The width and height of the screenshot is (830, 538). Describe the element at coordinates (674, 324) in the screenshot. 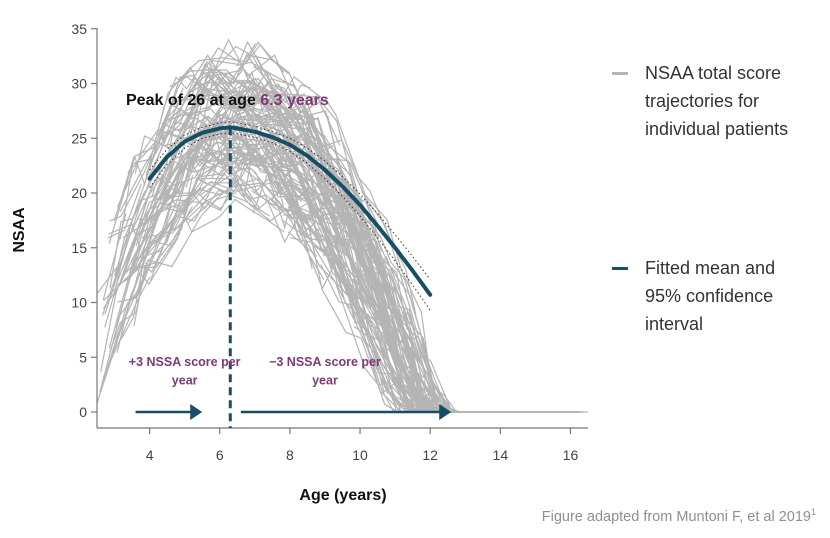

I see `legend-label-line: interval` at that location.